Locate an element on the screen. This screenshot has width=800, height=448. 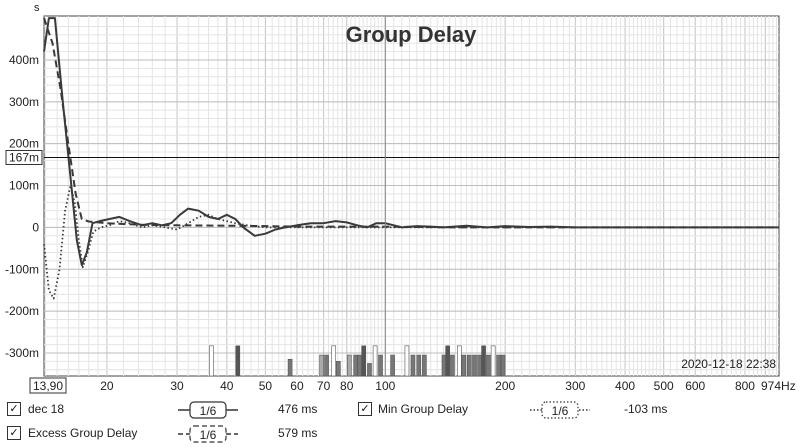
x-tick-label: 80 is located at coordinates (347, 386).